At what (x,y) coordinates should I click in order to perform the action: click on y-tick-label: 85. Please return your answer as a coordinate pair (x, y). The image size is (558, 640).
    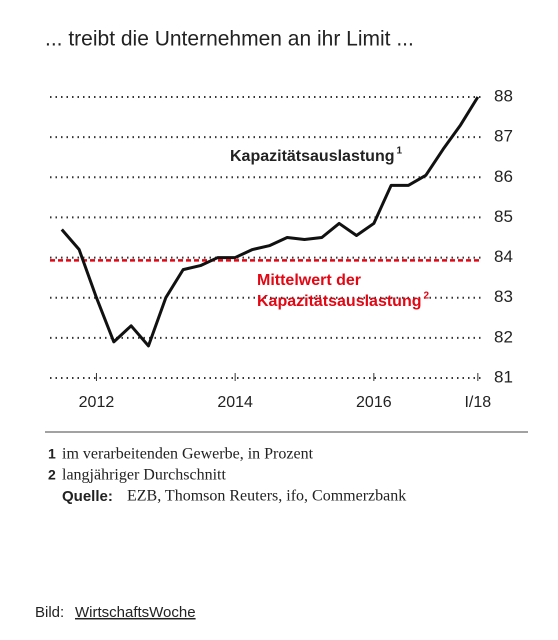
    Looking at the image, I should click on (503, 216).